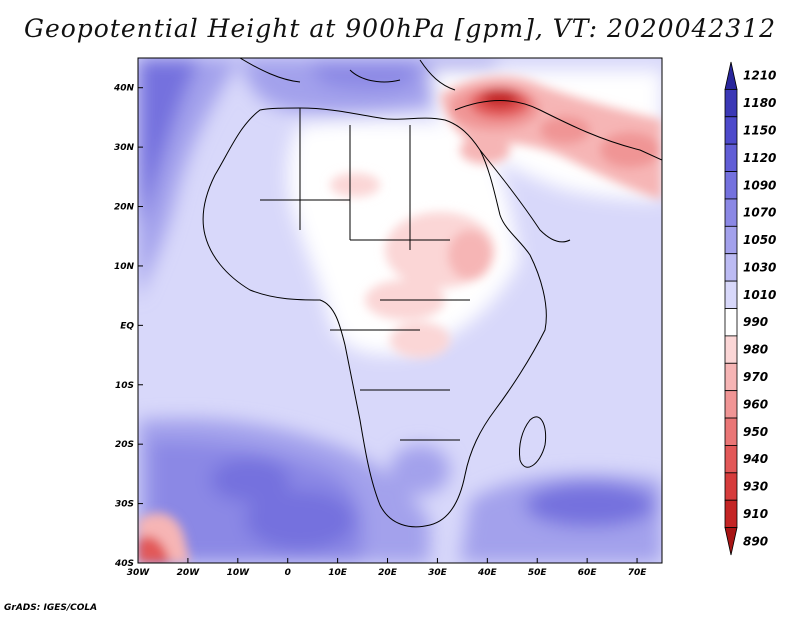 The image size is (800, 618). I want to click on colorbar-label: 1180, so click(759, 103).